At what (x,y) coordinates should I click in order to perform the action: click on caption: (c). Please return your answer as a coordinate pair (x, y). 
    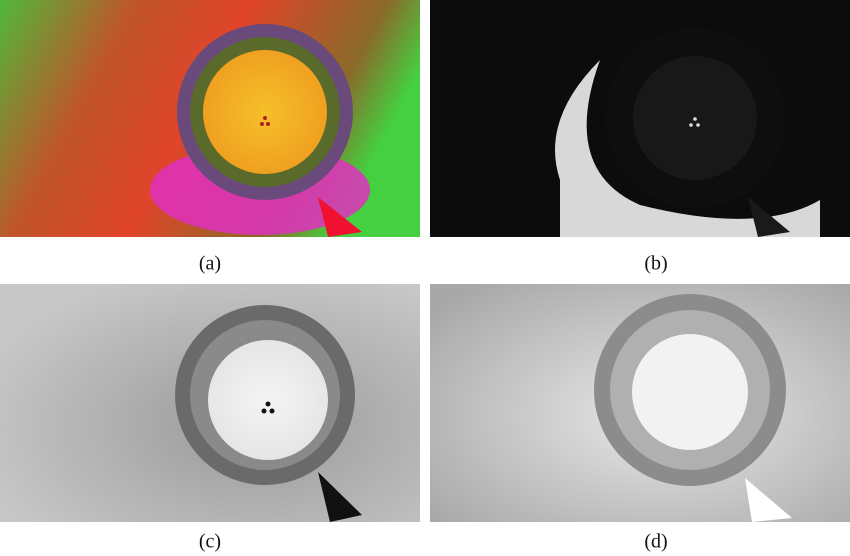
    Looking at the image, I should click on (210, 542).